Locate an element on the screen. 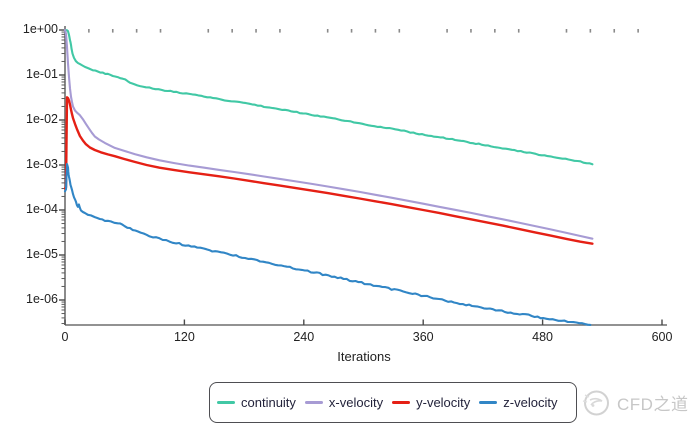 The image size is (695, 436). x-axis-title: Iterations is located at coordinates (364, 356).